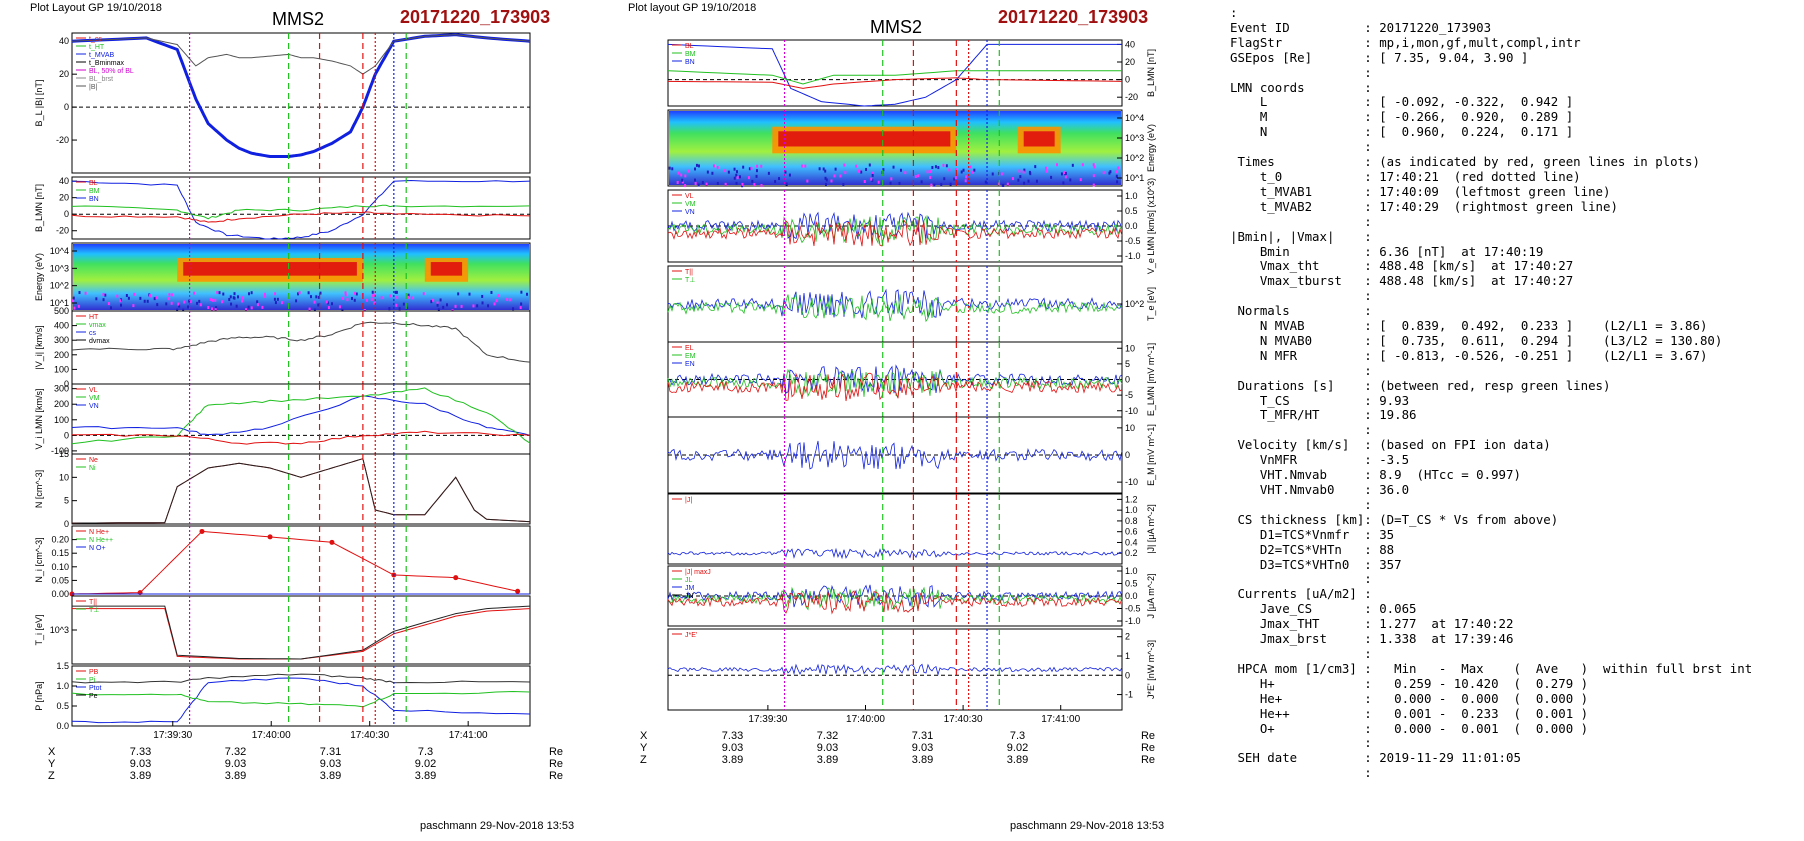 The image size is (1804, 841). What do you see at coordinates (1372, 624) in the screenshot?
I see `summary-line: Jmax_THT : 1.277 at 17:40:22` at bounding box center [1372, 624].